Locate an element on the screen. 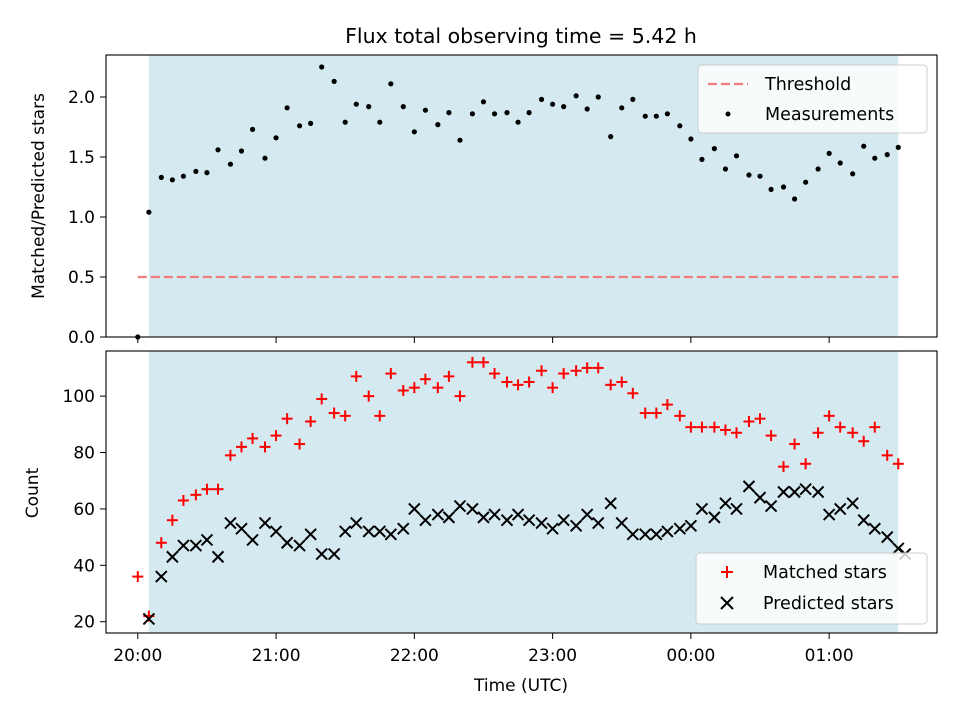 The height and width of the screenshot is (720, 960). bottom-legend-box is located at coordinates (811, 588).